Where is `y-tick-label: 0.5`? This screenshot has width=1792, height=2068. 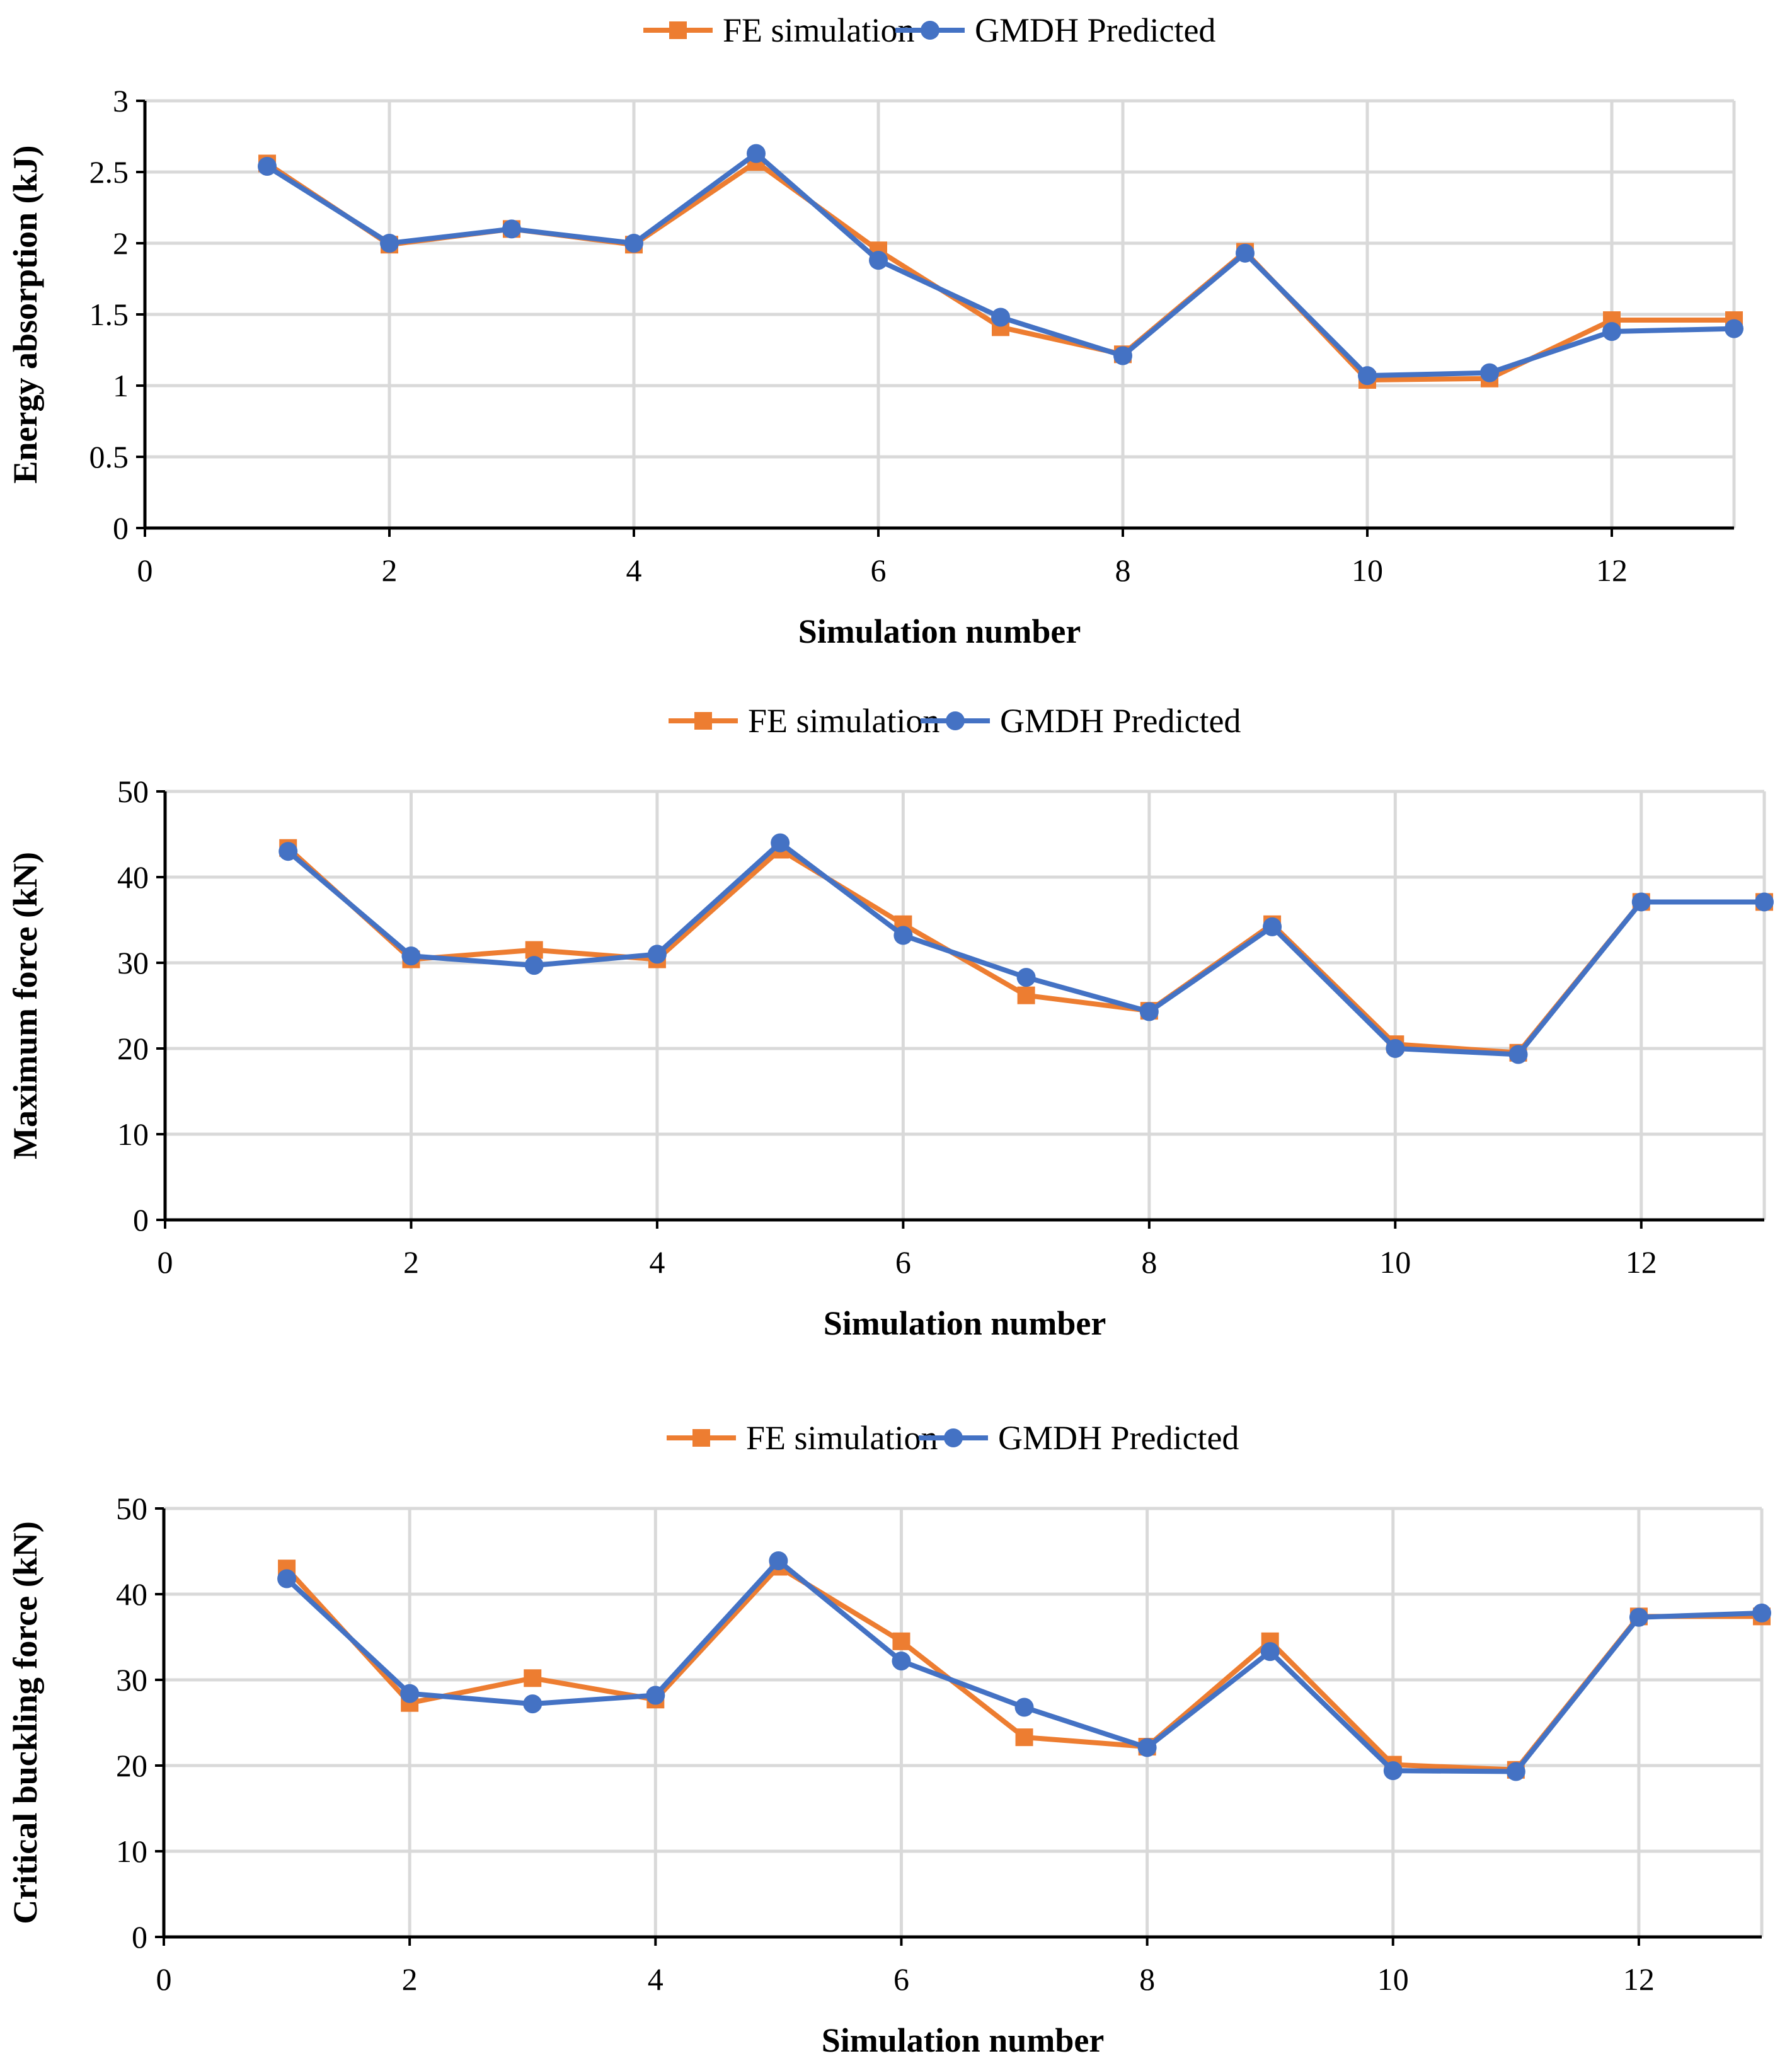
y-tick-label: 0.5 is located at coordinates (109, 457).